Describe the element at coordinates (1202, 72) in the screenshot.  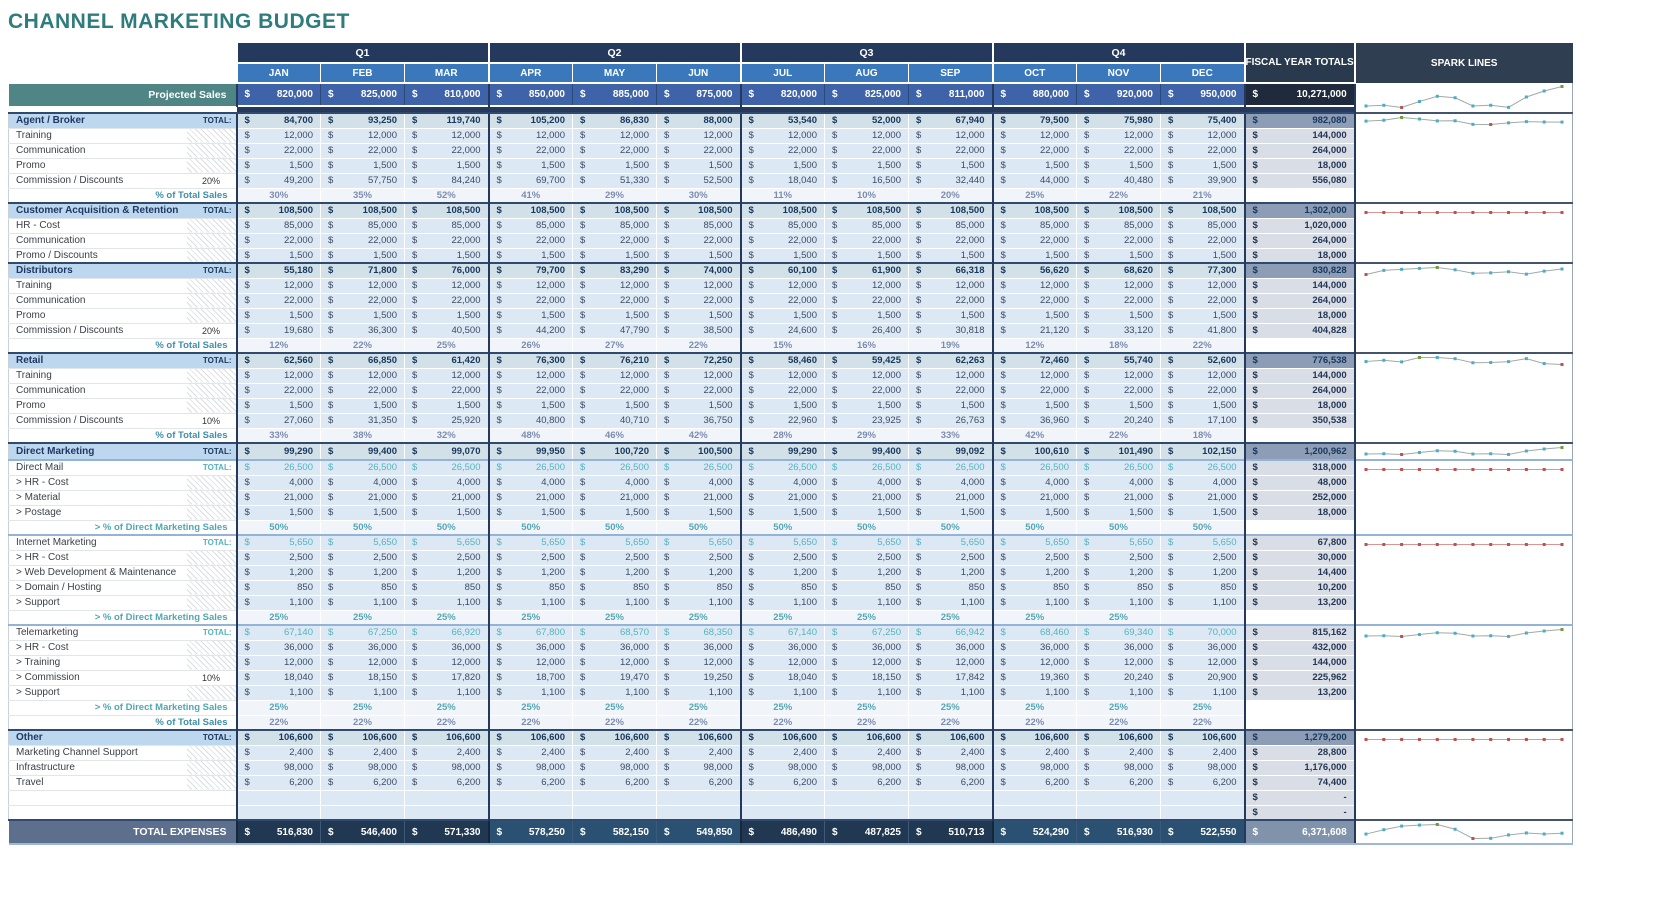
I see `month-header-dec: DEC` at that location.